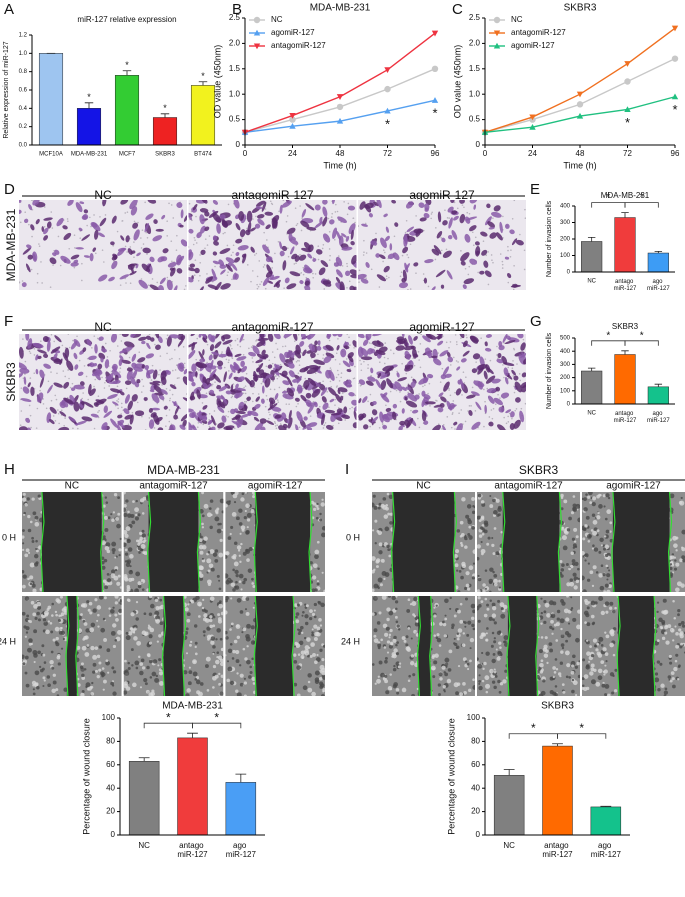 This screenshot has height=897, width=685. I want to click on wound-gap, so click(282, 542).